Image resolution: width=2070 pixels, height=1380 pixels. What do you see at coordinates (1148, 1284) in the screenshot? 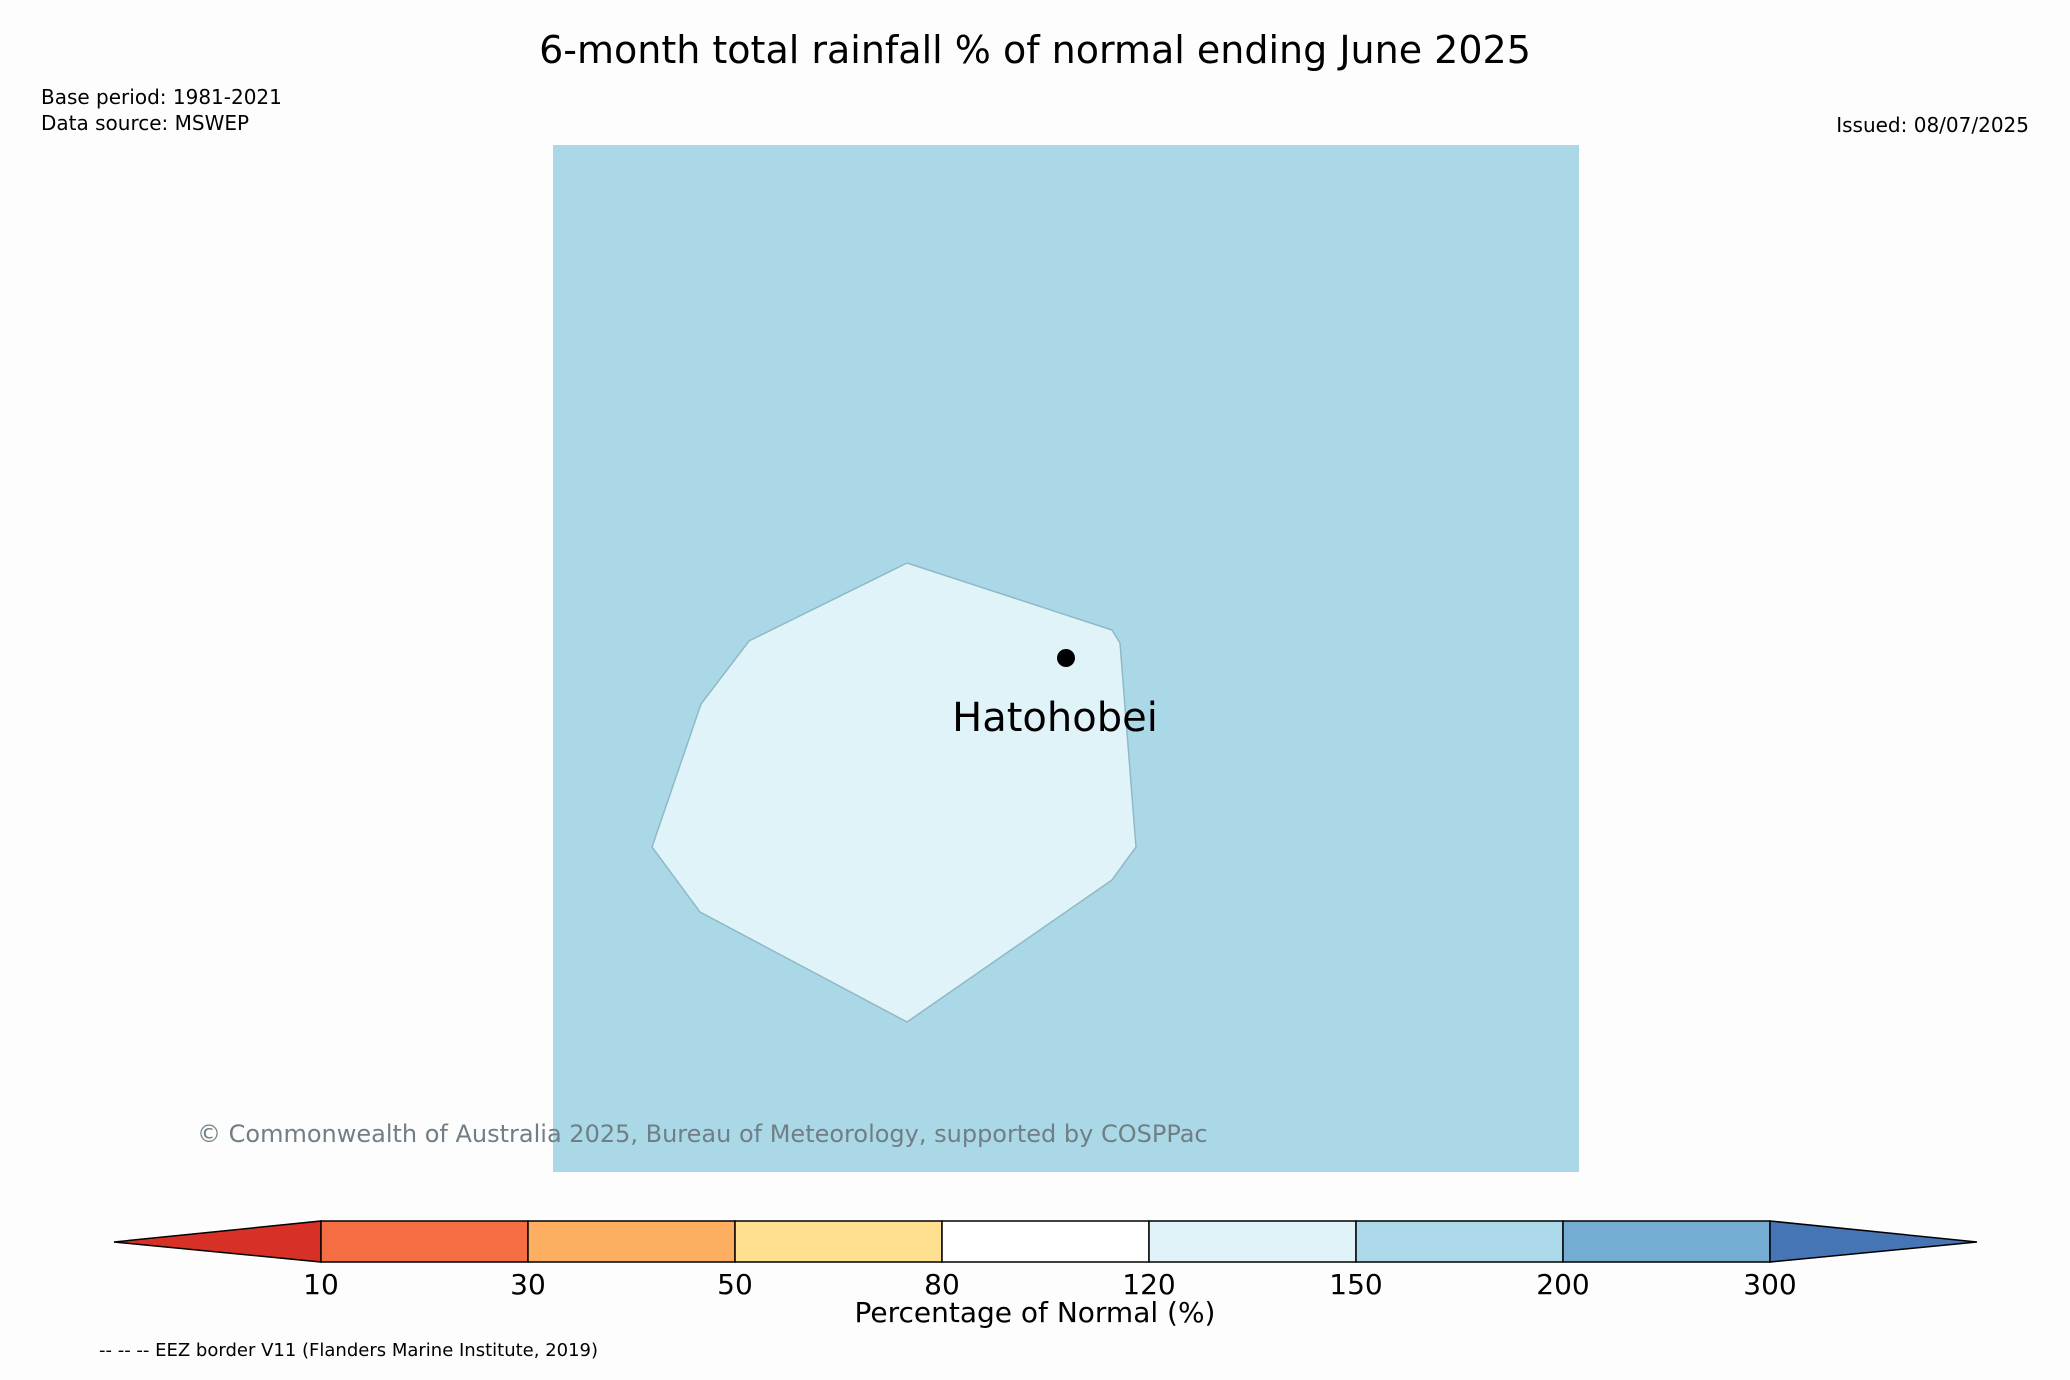
I see `colorbar-tick-label: 120` at bounding box center [1148, 1284].